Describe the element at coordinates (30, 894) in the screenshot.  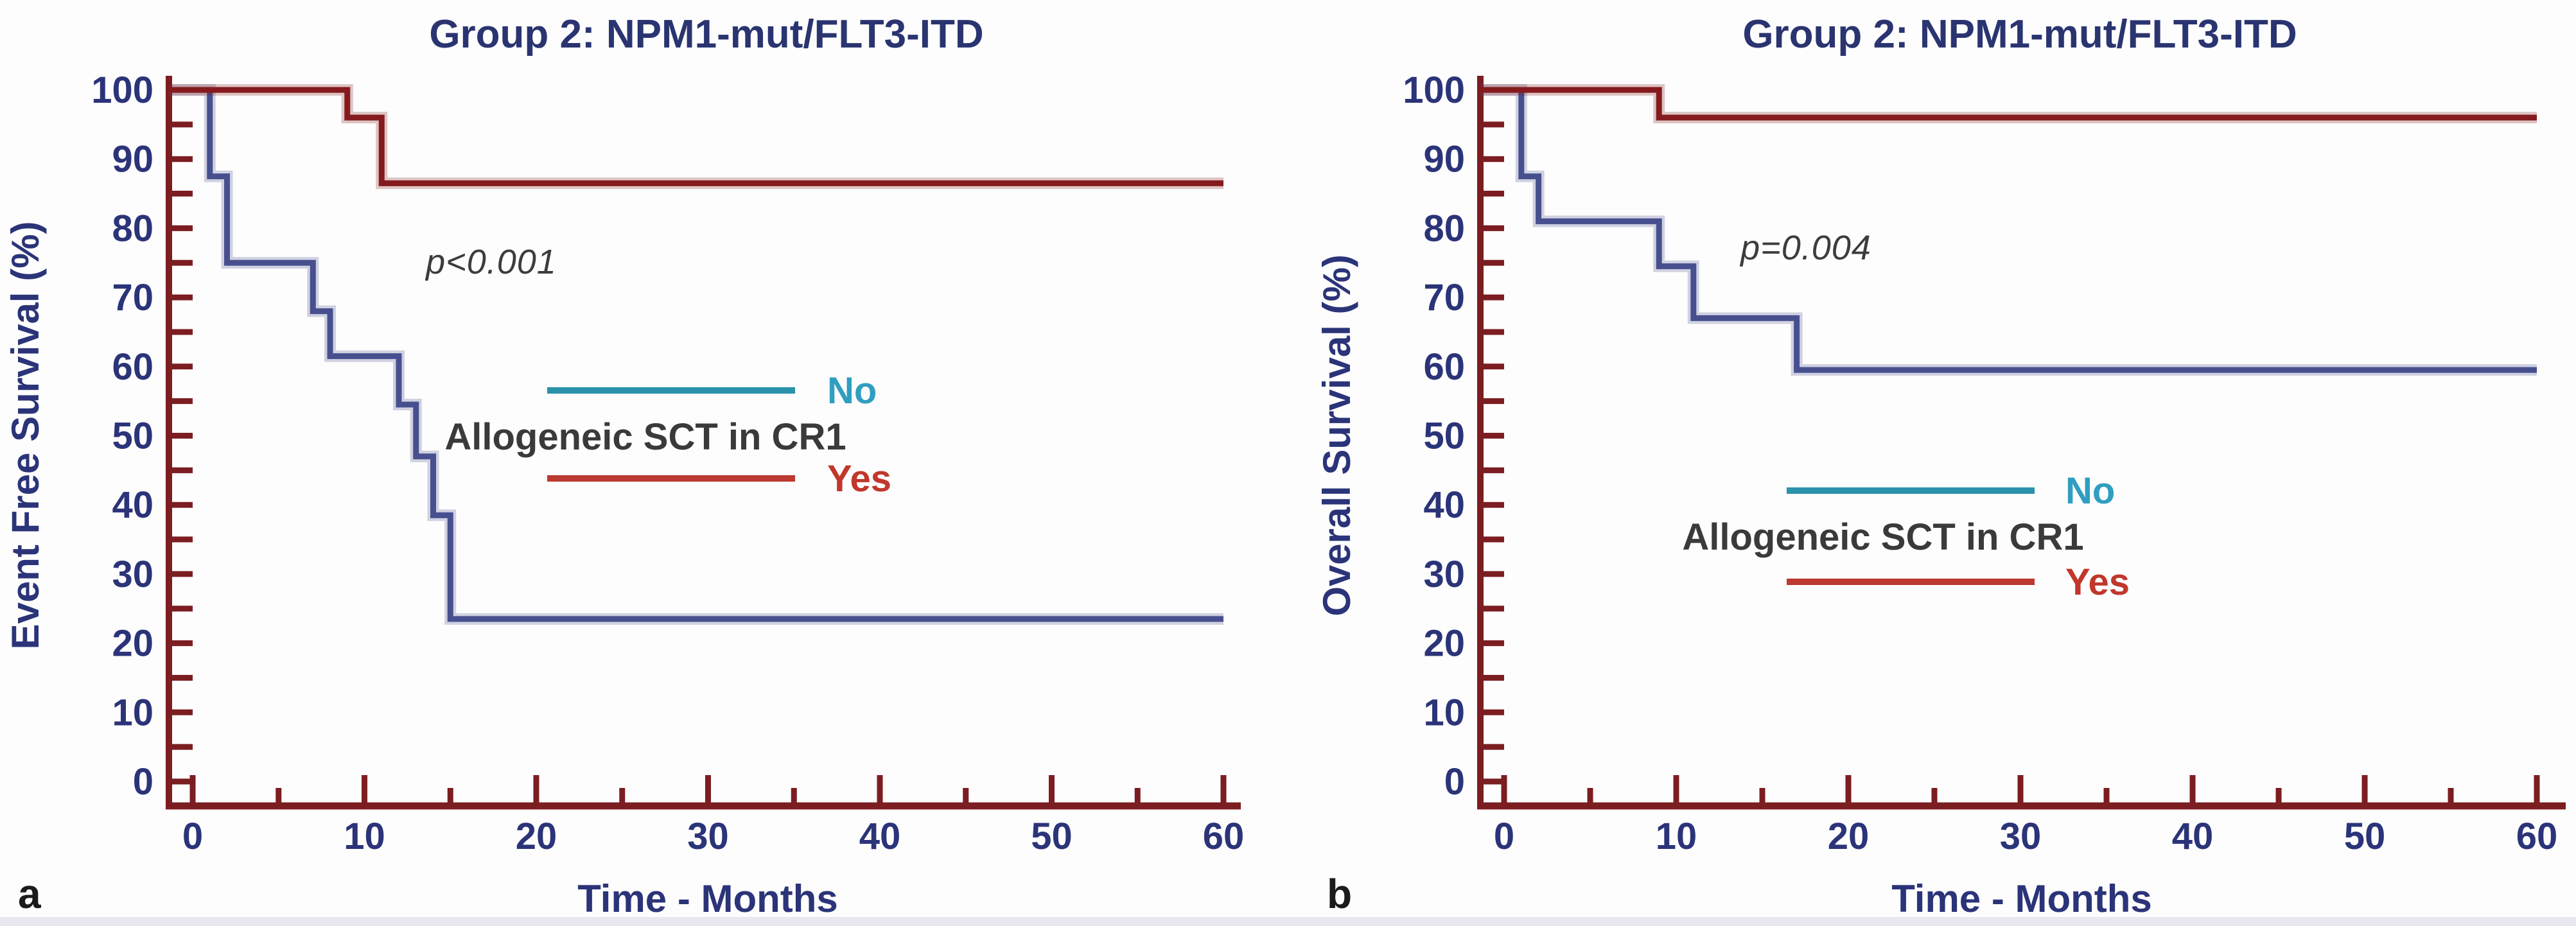
I see `panel-a-letter: a` at that location.